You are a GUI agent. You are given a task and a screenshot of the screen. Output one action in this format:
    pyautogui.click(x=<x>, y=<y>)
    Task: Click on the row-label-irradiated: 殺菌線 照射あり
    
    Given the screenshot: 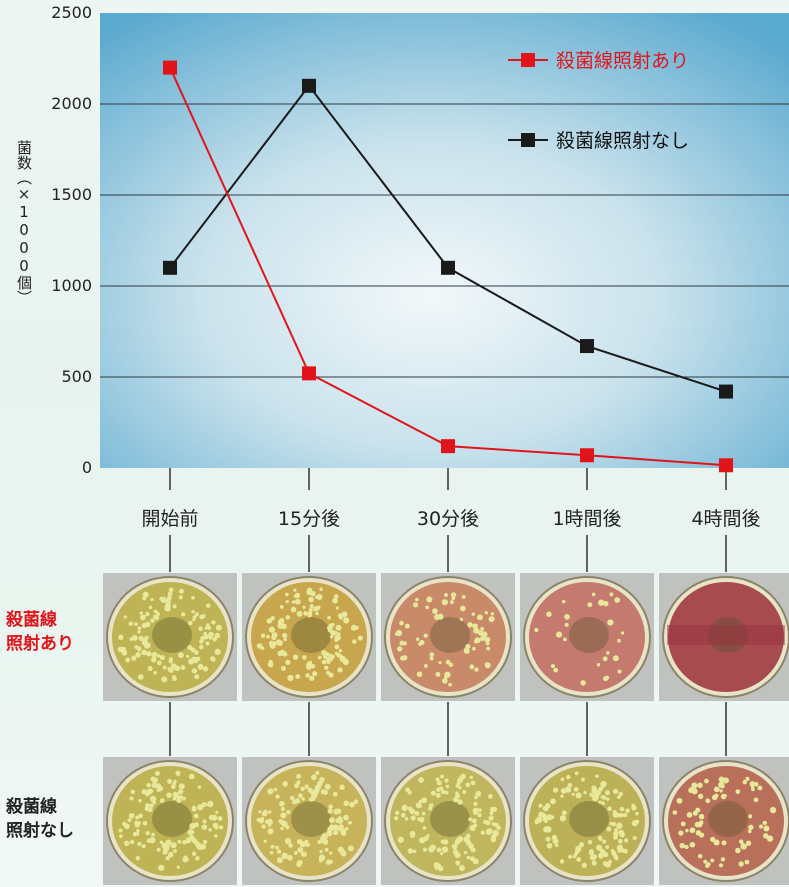 What is the action you would take?
    pyautogui.click(x=40, y=632)
    